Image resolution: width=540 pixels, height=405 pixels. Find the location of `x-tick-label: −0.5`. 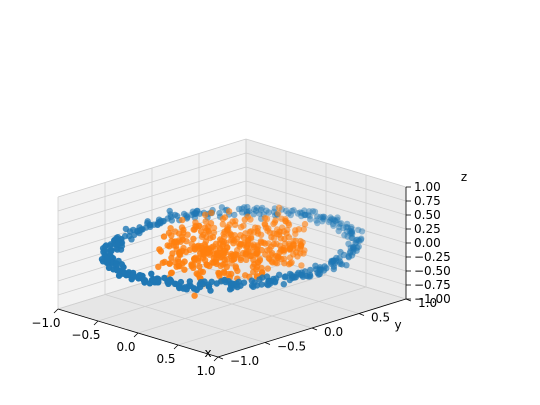

x-tick-label: −0.5 is located at coordinates (85, 335).